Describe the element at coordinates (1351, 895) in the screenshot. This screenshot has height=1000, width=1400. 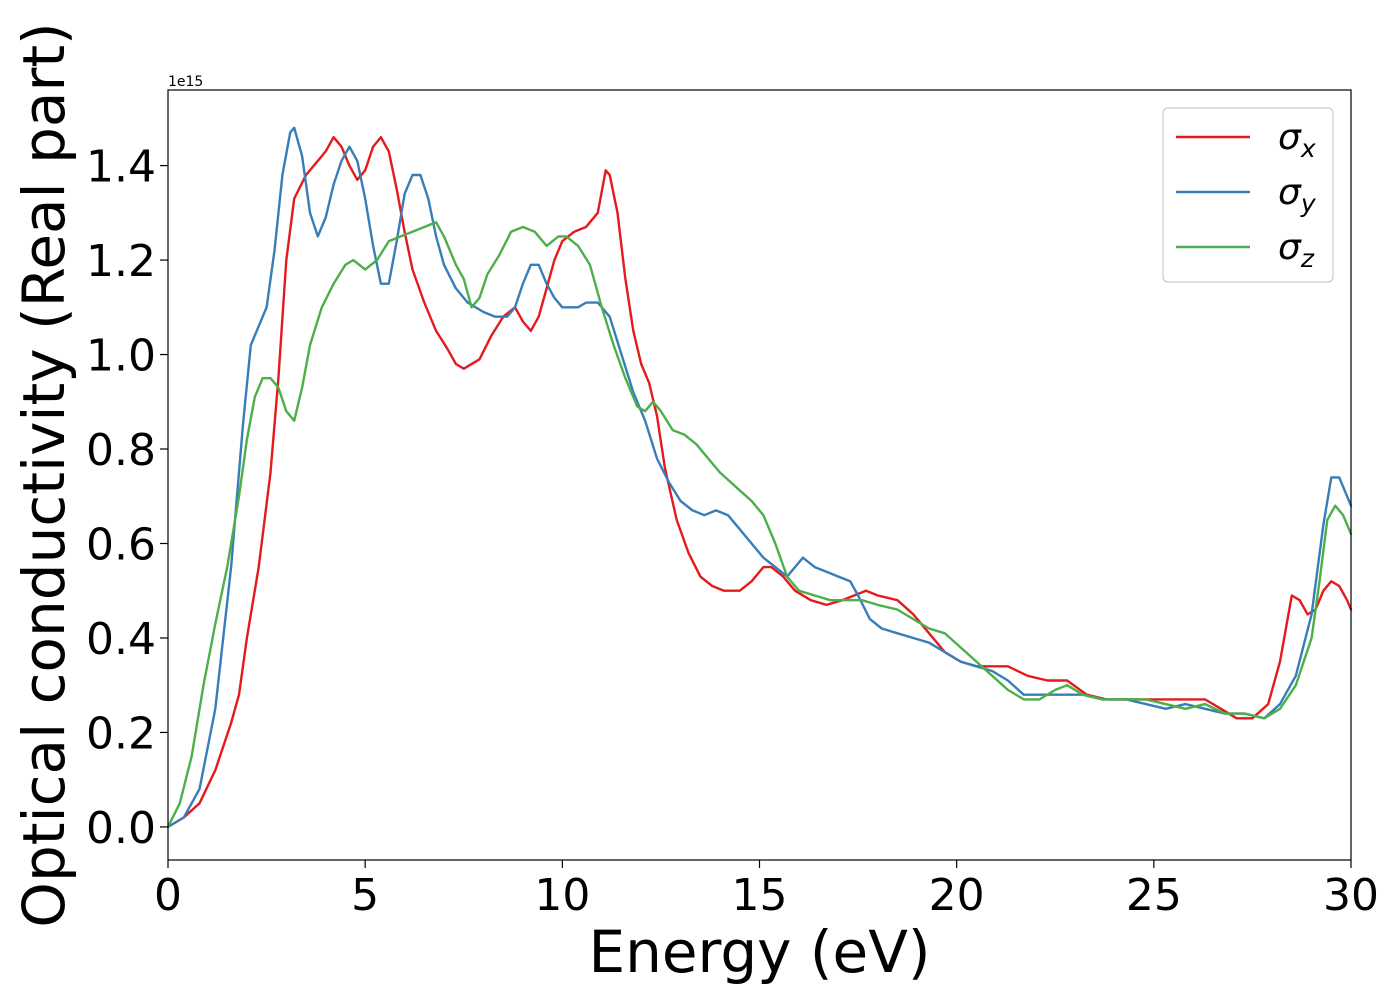
I see `x-tick-label: 30` at that location.